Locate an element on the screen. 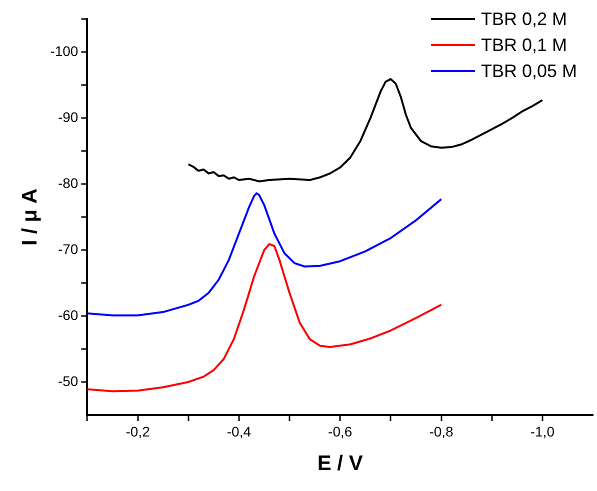 This screenshot has width=597, height=491. y-tick-label: -80 is located at coordinates (68, 182).